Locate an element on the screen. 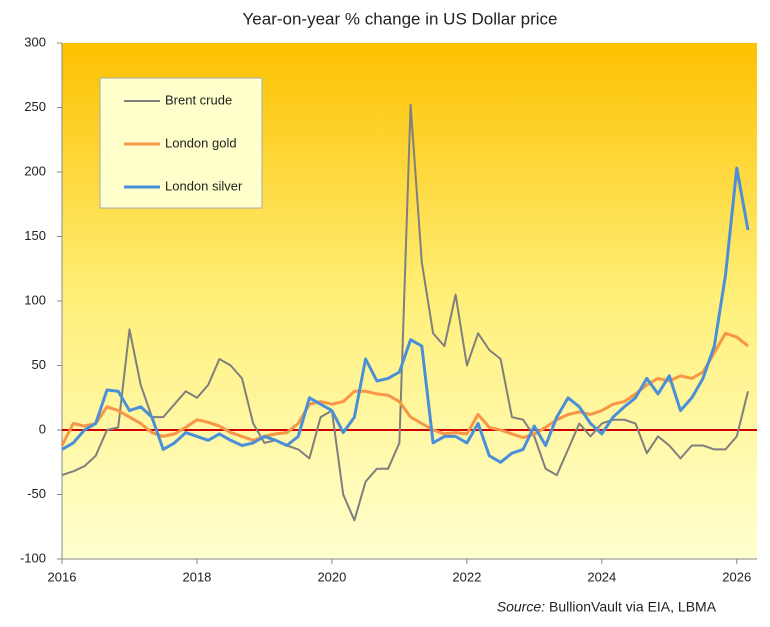  y-tick-label: 300 is located at coordinates (35, 41).